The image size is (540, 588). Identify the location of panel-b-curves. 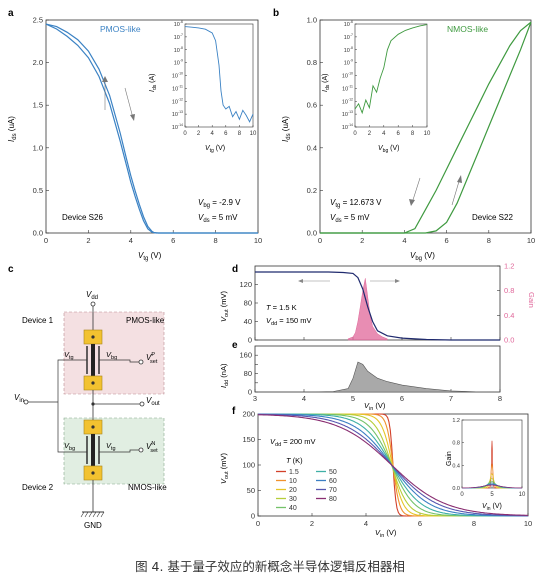
(426, 127).